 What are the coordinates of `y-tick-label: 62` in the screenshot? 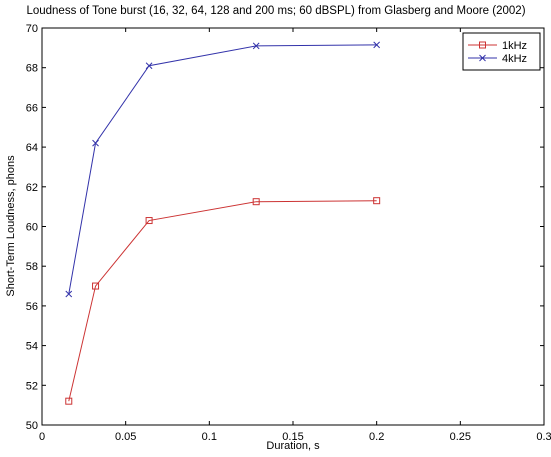 It's located at (32, 188).